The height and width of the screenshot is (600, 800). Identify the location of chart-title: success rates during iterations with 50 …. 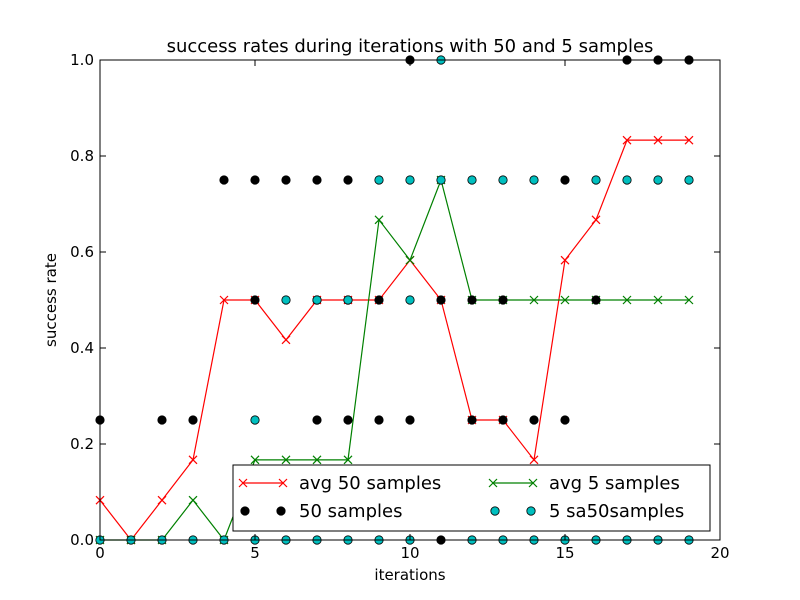
(410, 46).